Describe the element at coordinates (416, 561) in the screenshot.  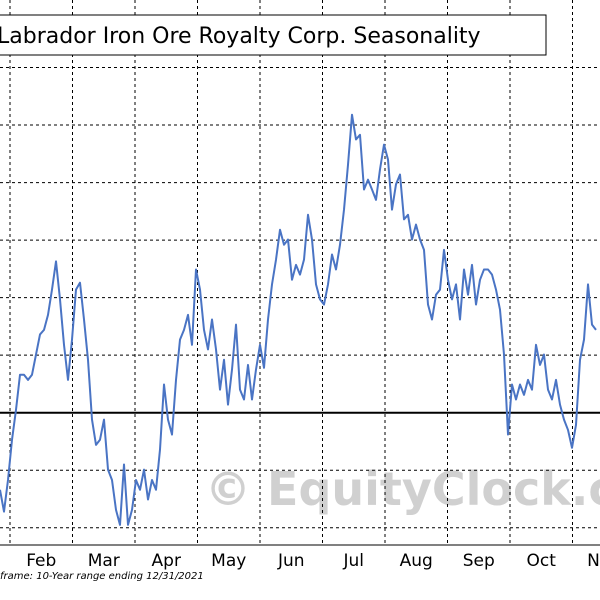
I see `x-tick-label: Aug` at that location.